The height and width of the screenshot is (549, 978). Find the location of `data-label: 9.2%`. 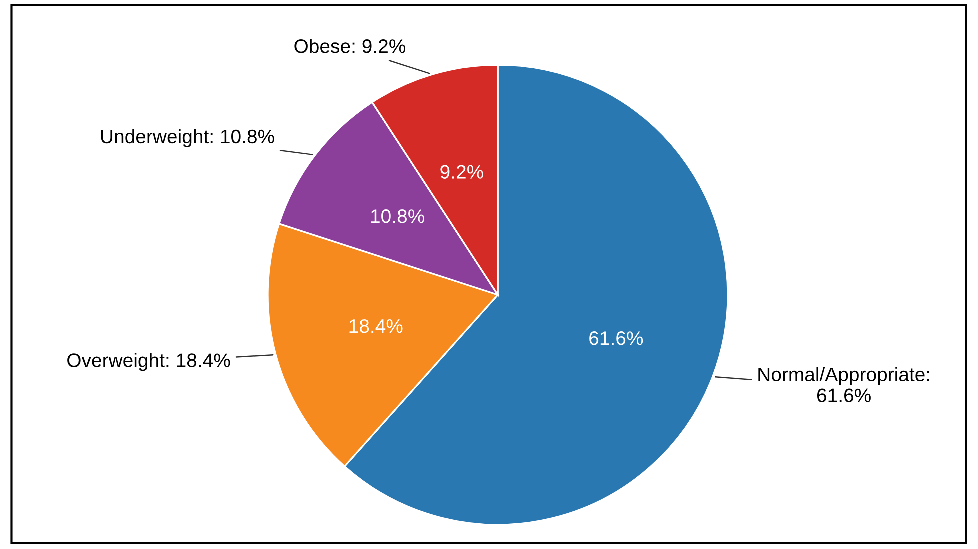

data-label: 9.2% is located at coordinates (462, 172).